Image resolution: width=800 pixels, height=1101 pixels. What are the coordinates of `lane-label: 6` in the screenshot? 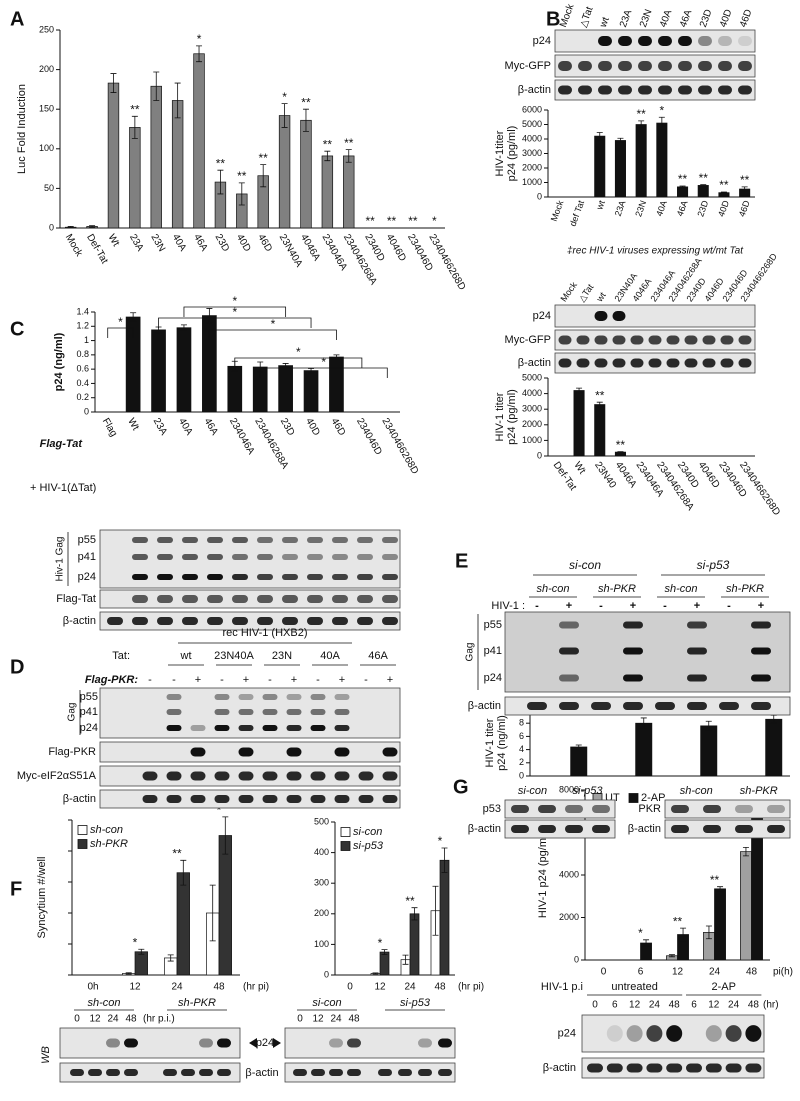 It's located at (615, 1005).